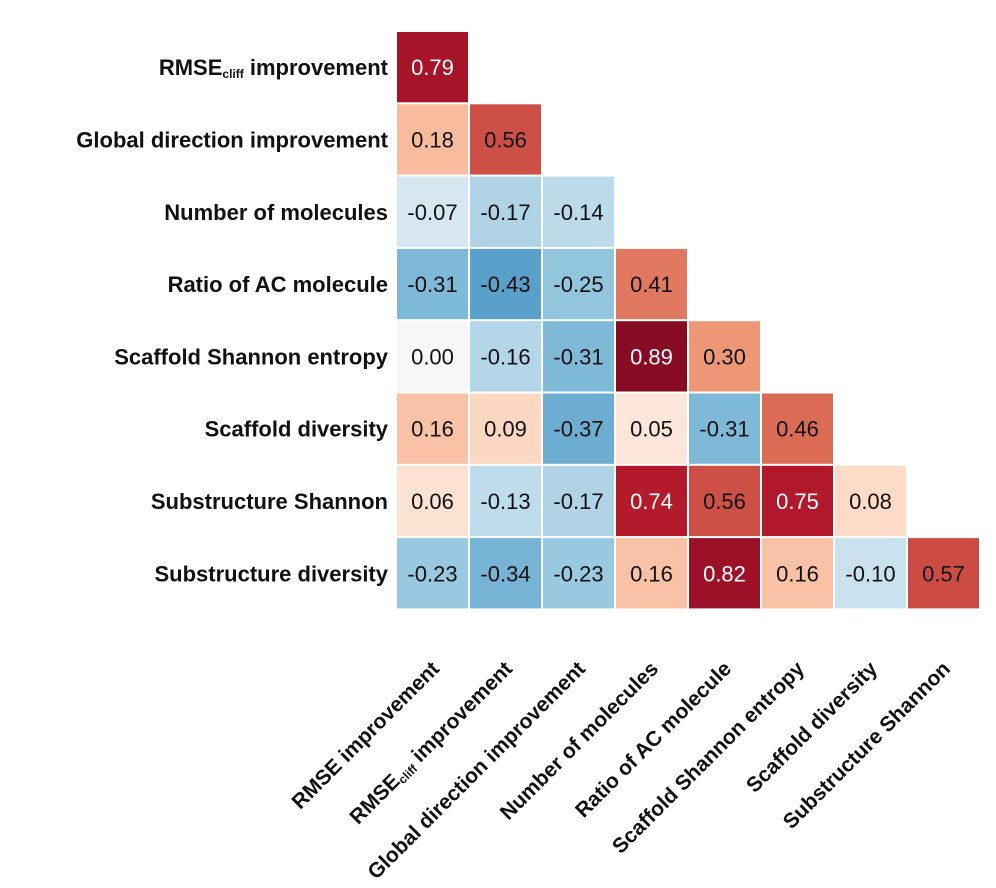  I want to click on heatmap-cell-r5-c4, so click(724, 428).